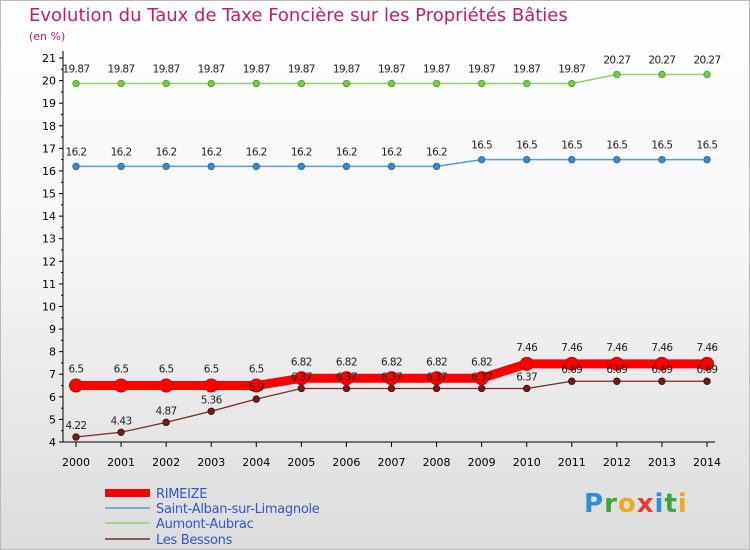  What do you see at coordinates (52, 329) in the screenshot?
I see `y-tick-label: 9` at bounding box center [52, 329].